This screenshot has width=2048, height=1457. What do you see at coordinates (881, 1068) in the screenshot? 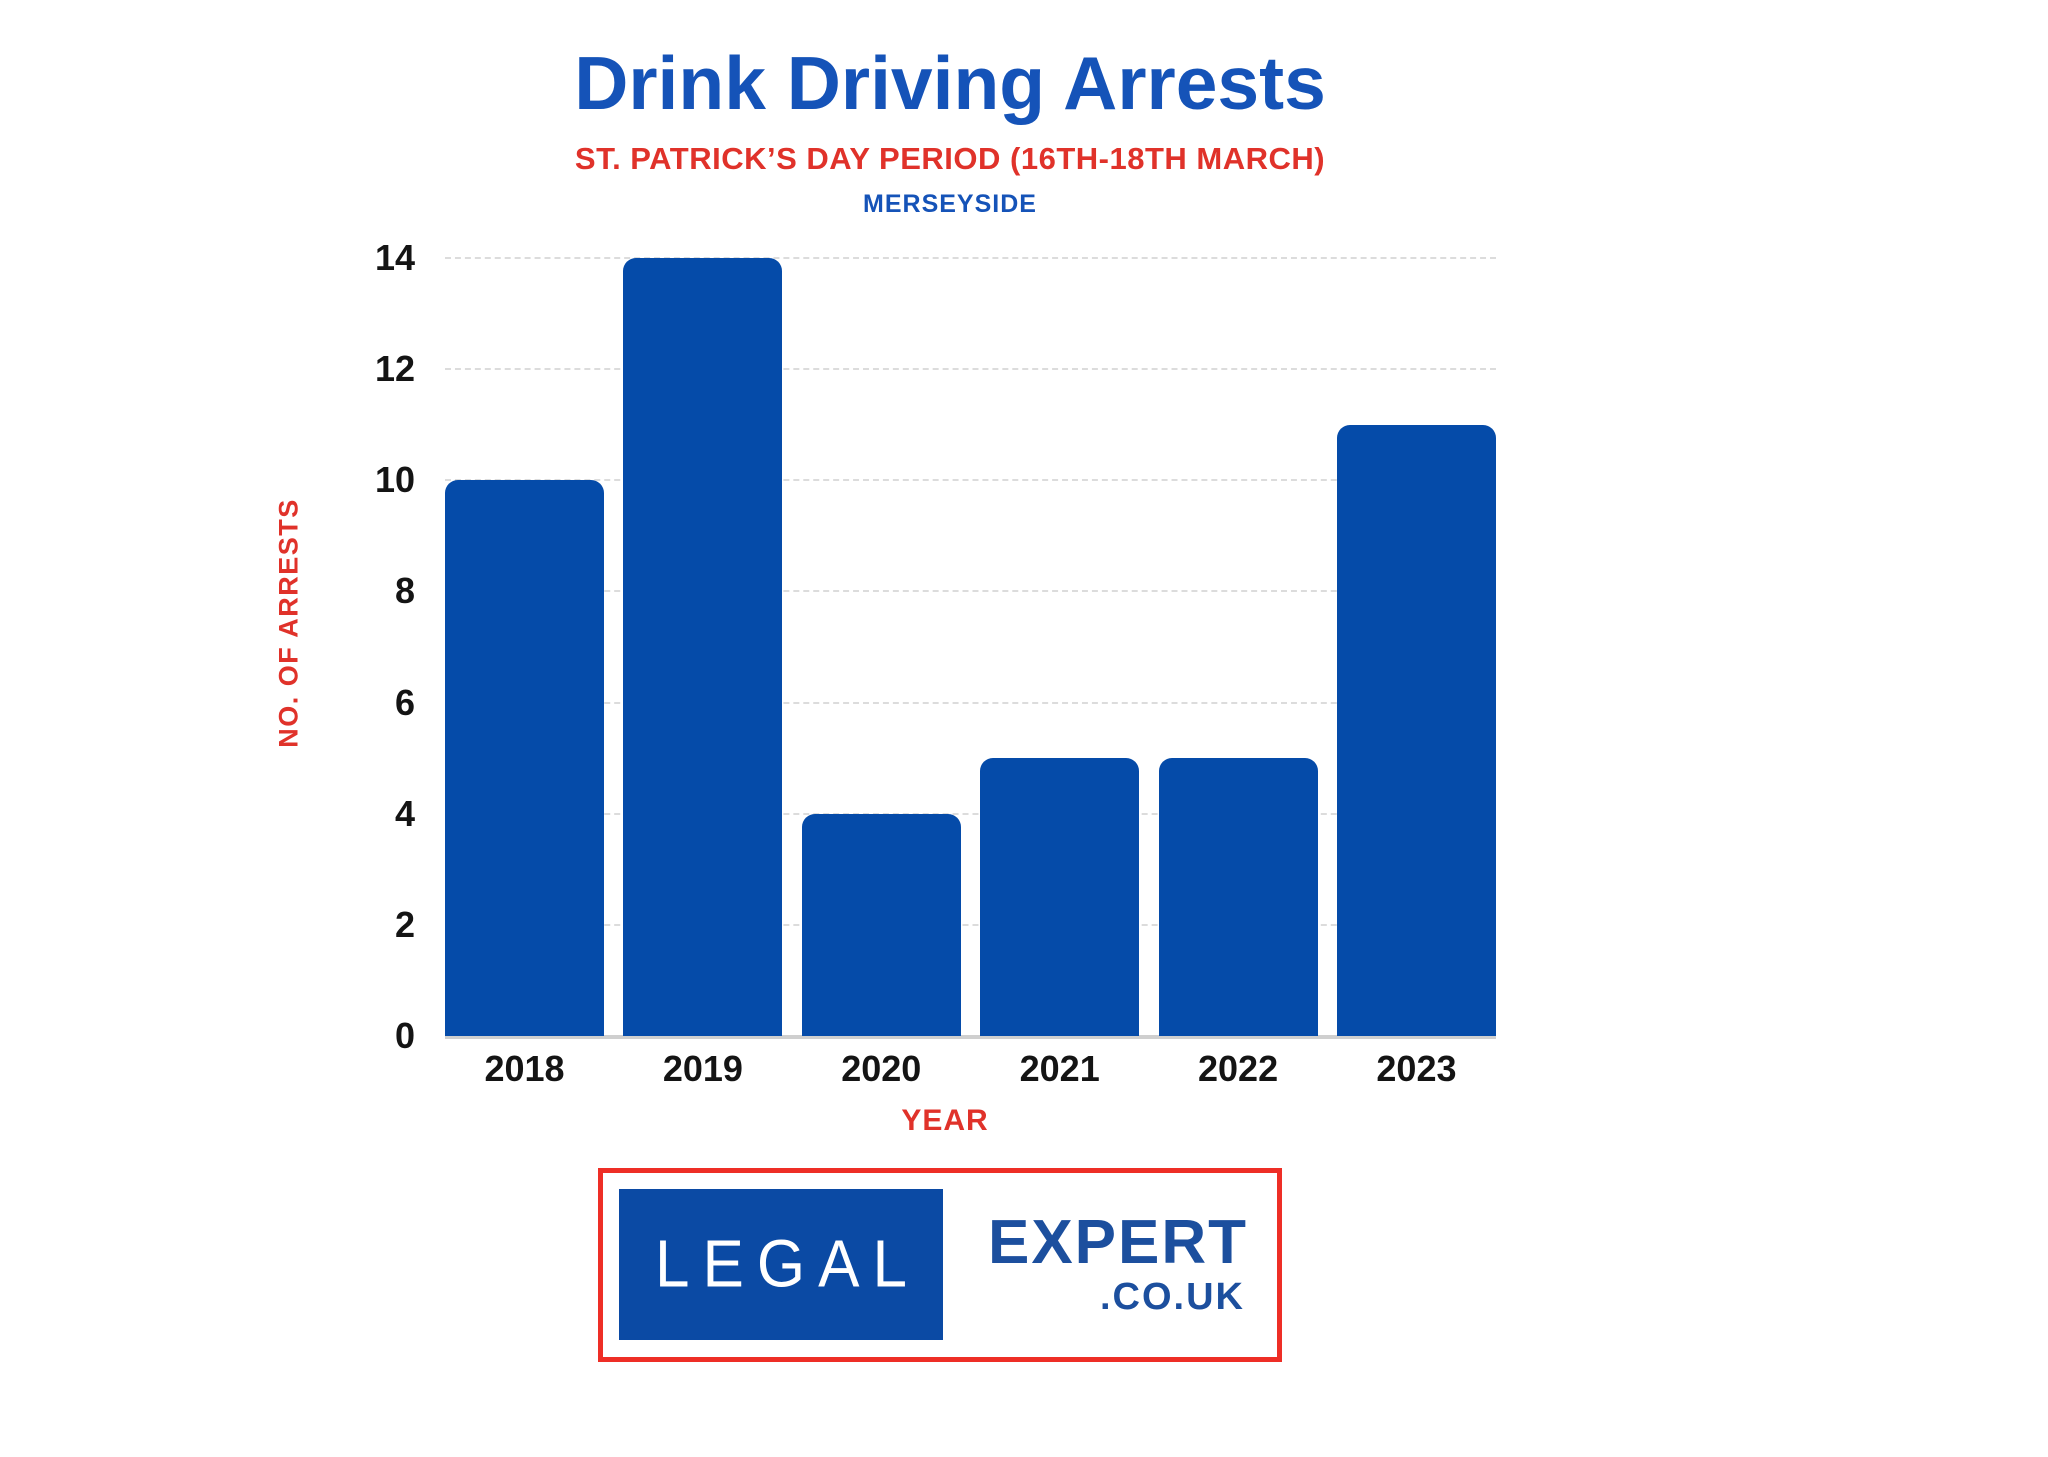
I see `x-tick-2020: 2020` at bounding box center [881, 1068].